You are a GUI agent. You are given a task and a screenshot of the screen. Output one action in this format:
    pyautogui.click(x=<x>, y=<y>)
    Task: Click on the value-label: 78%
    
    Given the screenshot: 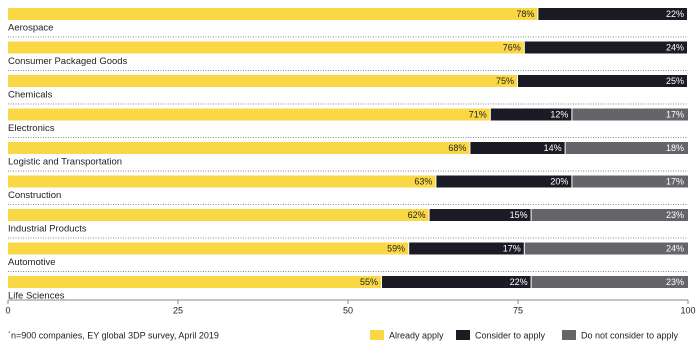 What is the action you would take?
    pyautogui.click(x=525, y=14)
    